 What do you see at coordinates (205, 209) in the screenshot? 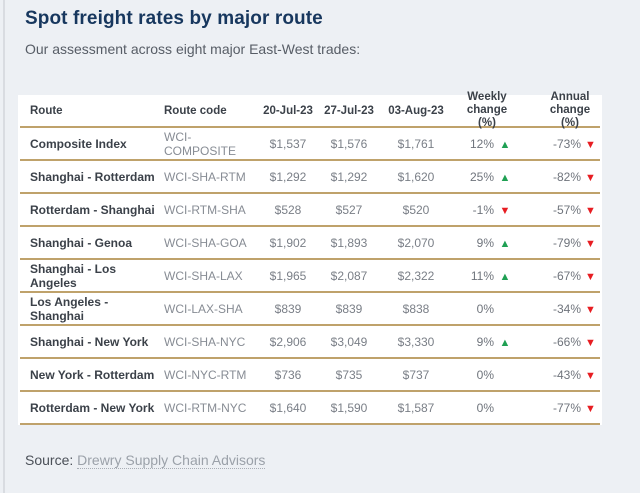
I see `route-code: WCI-RTM-SHA` at bounding box center [205, 209].